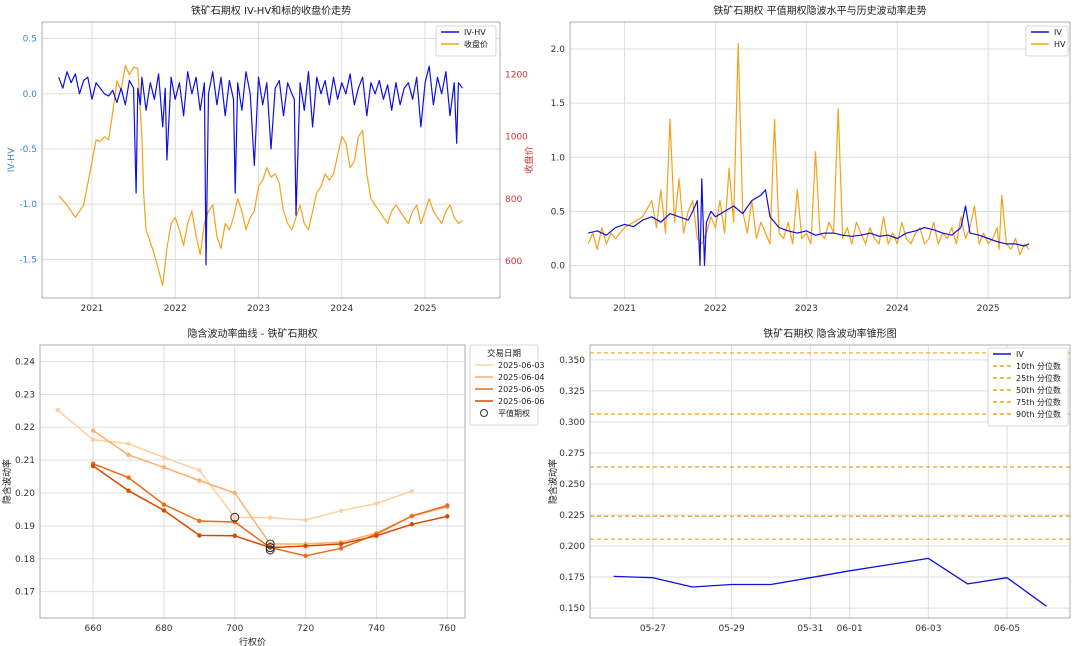  Describe the element at coordinates (572, 423) in the screenshot. I see `y-tick-label: 0.300` at that location.